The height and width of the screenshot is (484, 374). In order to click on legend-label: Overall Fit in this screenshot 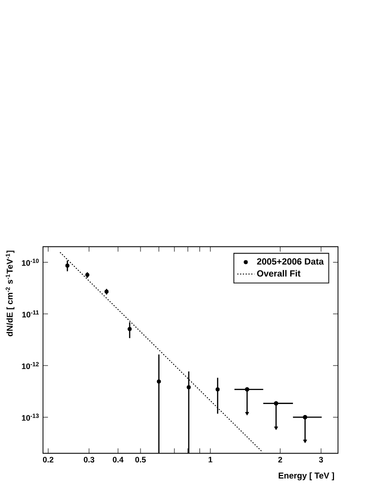, I will do `click(278, 273)`.